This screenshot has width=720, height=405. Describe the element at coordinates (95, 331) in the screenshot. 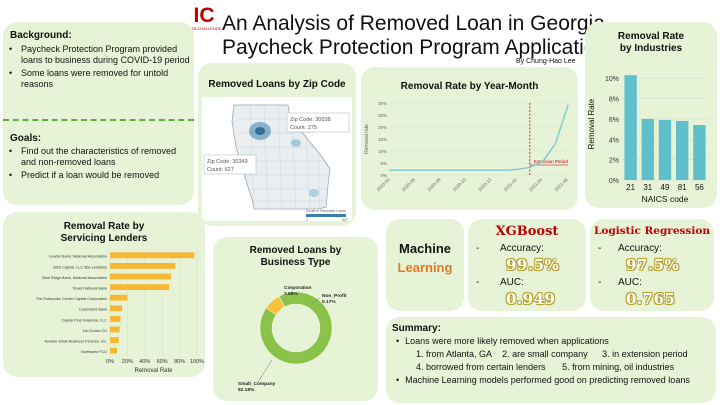

I see `lender-name-label: 1st Choice CU` at that location.